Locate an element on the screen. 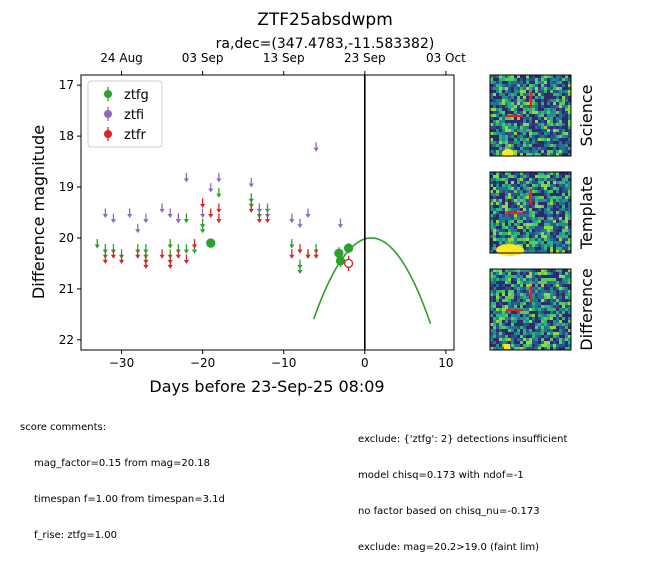  x-tick-label: −20 is located at coordinates (202, 363).